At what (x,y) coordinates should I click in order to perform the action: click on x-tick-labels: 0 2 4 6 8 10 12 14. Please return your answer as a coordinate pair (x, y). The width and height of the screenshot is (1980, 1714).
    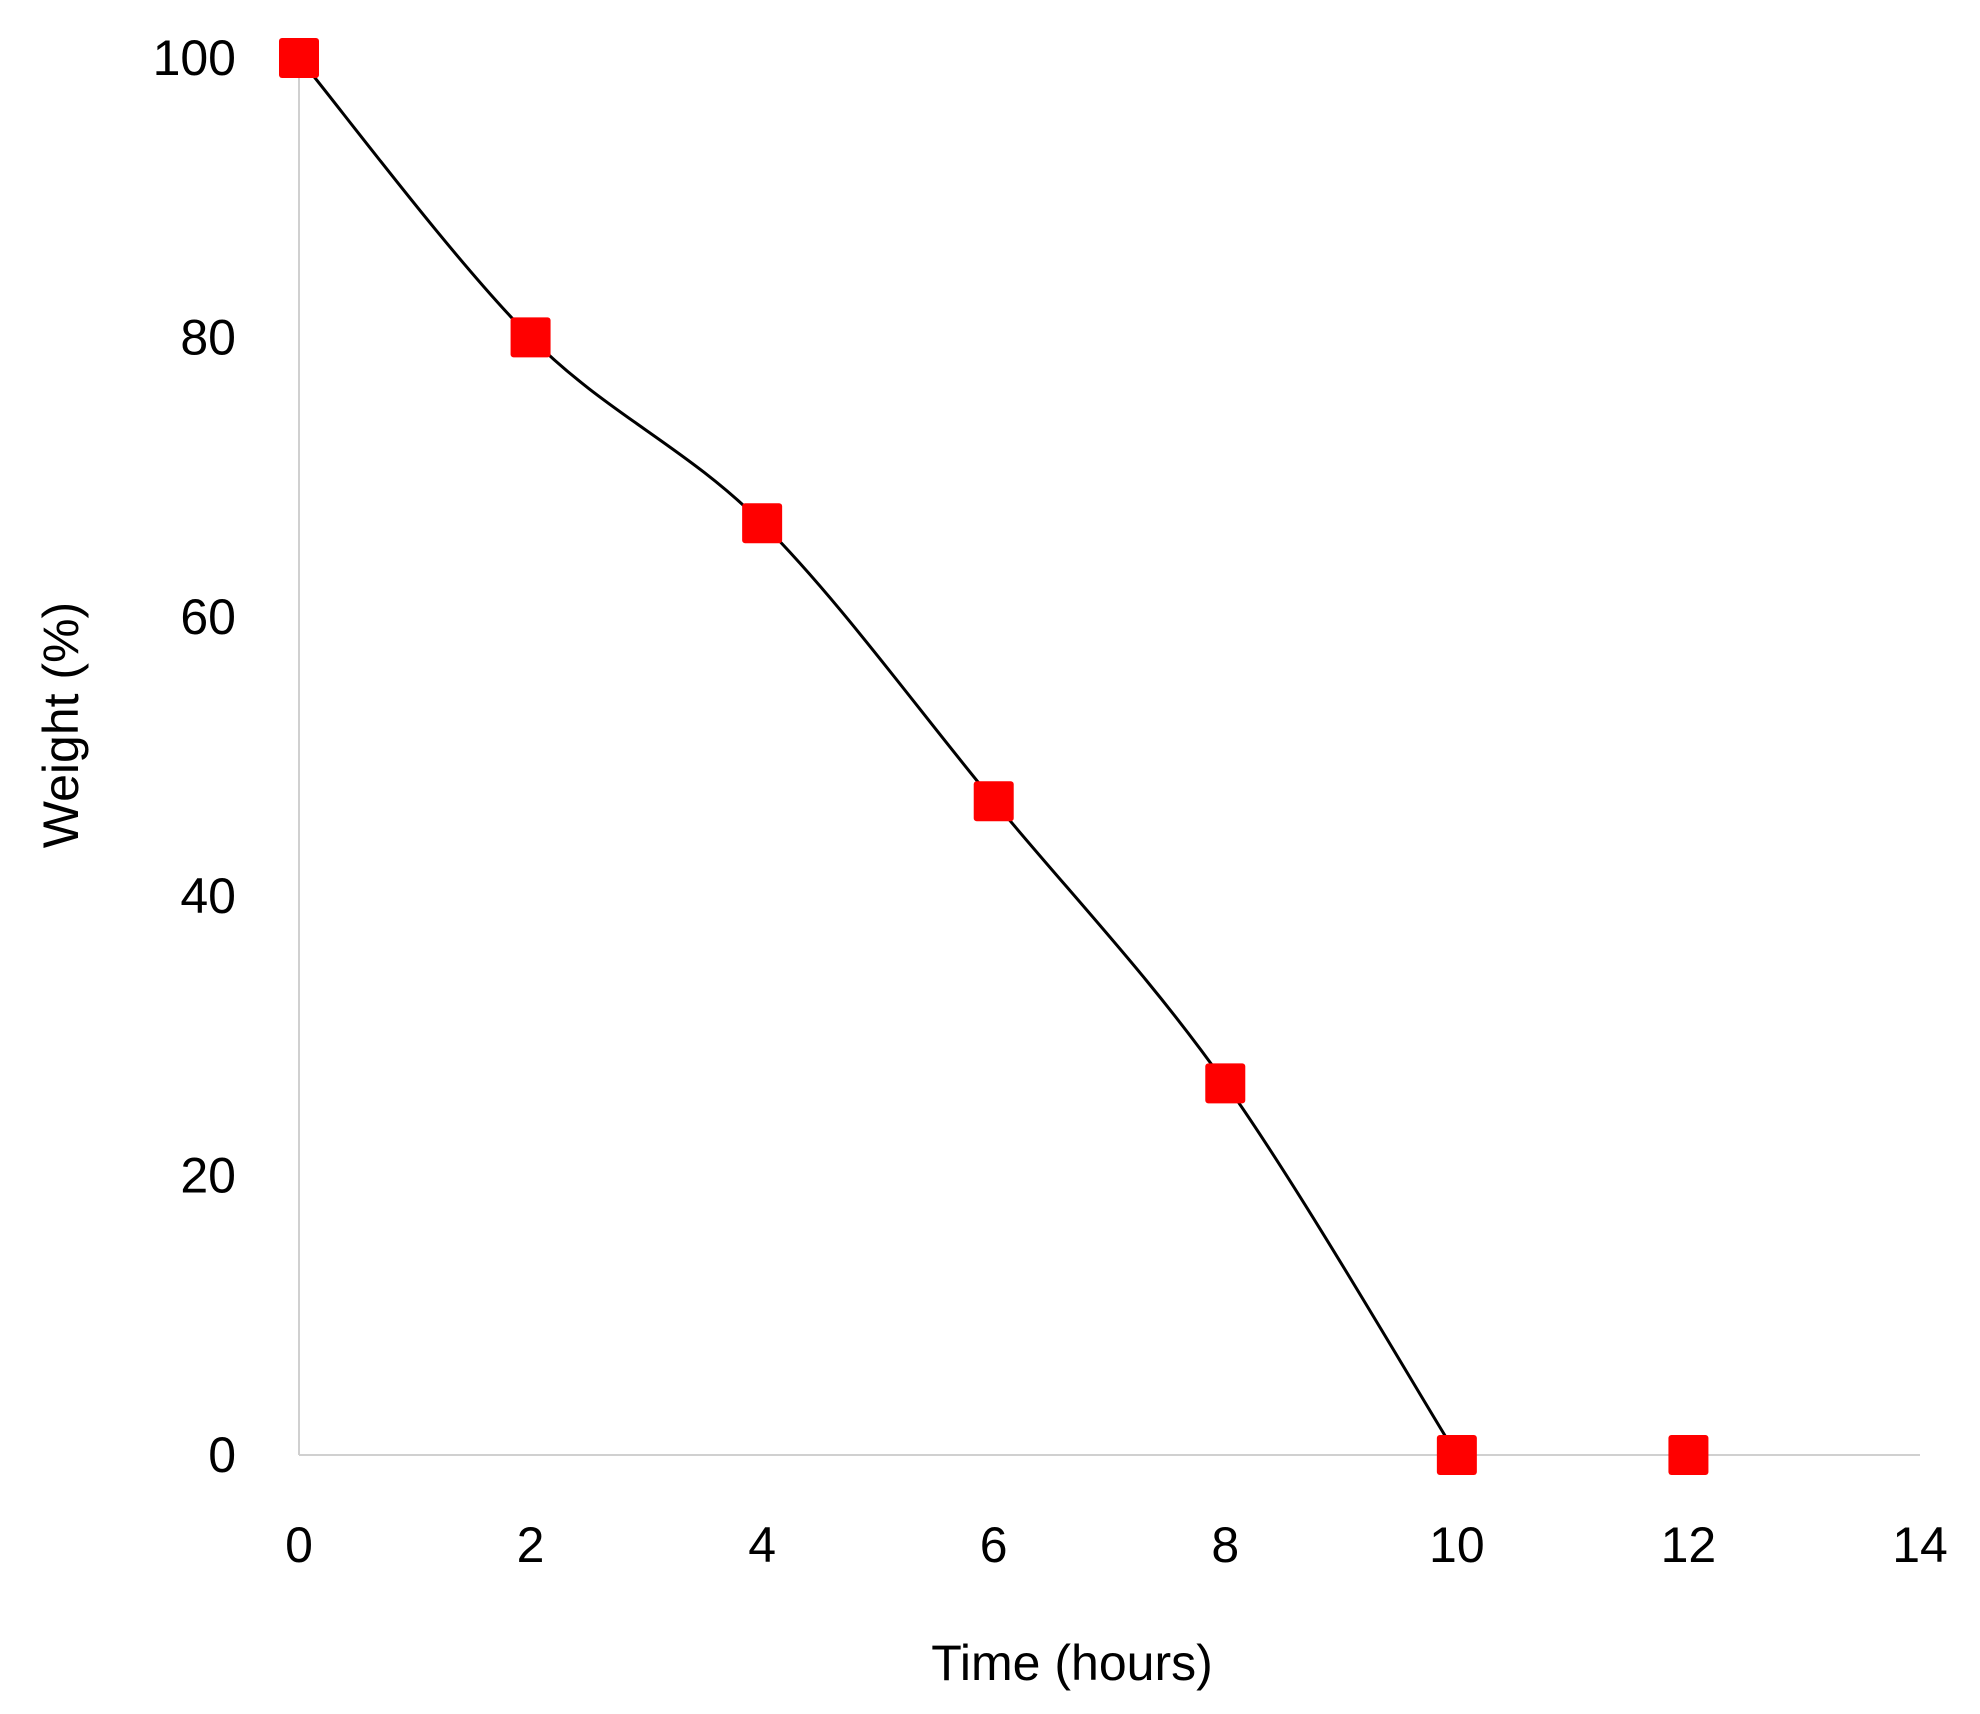
    Looking at the image, I should click on (1116, 1545).